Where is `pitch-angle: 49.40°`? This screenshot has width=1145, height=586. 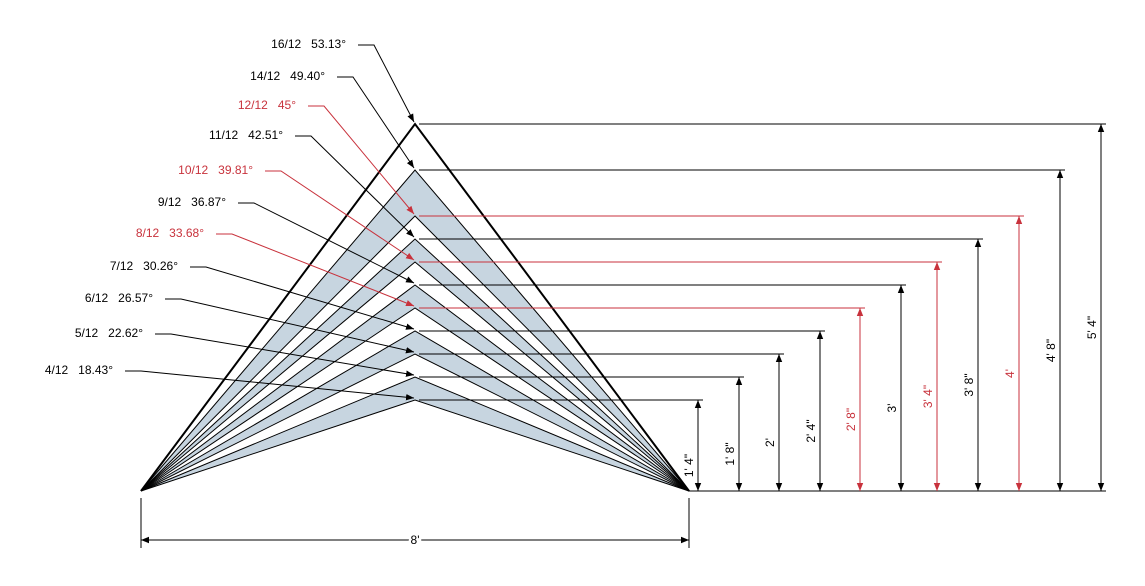
pitch-angle: 49.40° is located at coordinates (307, 76).